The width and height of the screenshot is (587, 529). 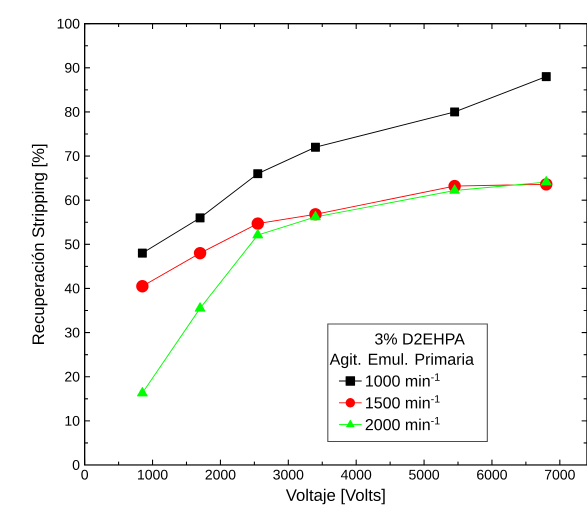 I want to click on x-axis-title: Voltaje [Volts], so click(x=335, y=496).